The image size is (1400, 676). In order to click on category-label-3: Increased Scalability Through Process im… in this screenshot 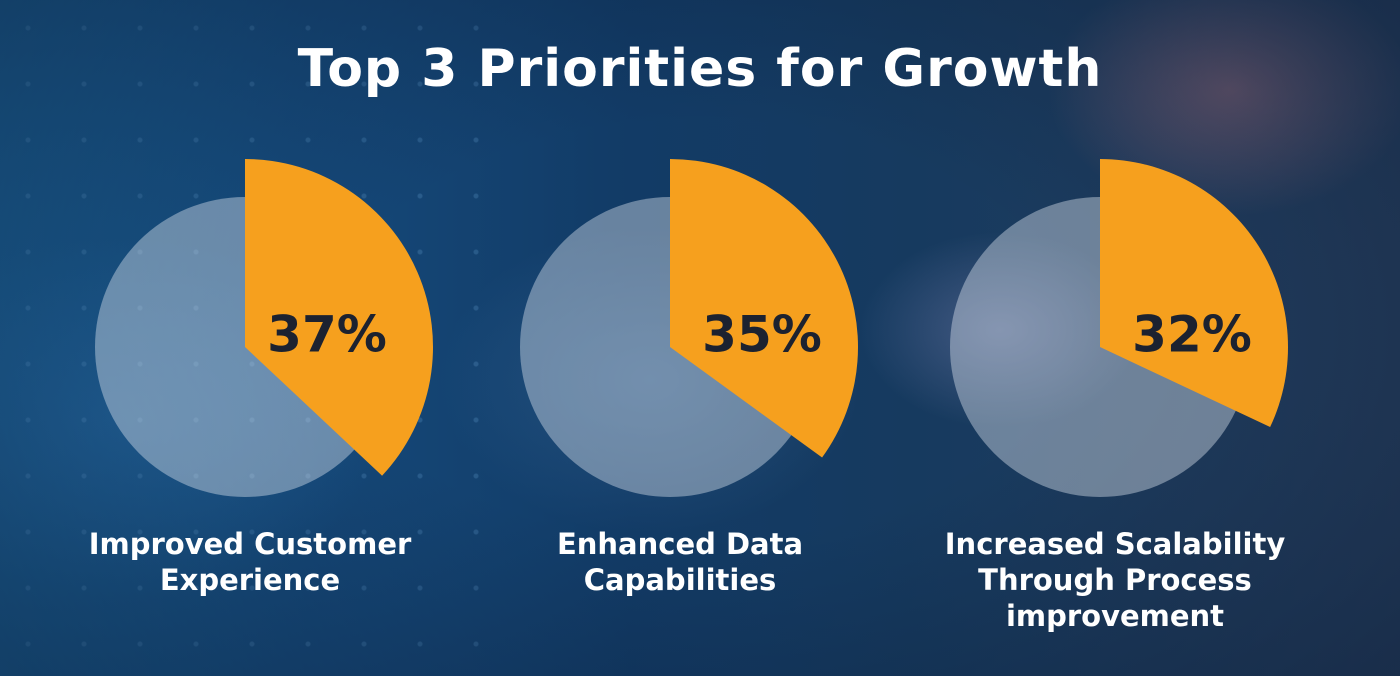, I will do `click(1115, 580)`.